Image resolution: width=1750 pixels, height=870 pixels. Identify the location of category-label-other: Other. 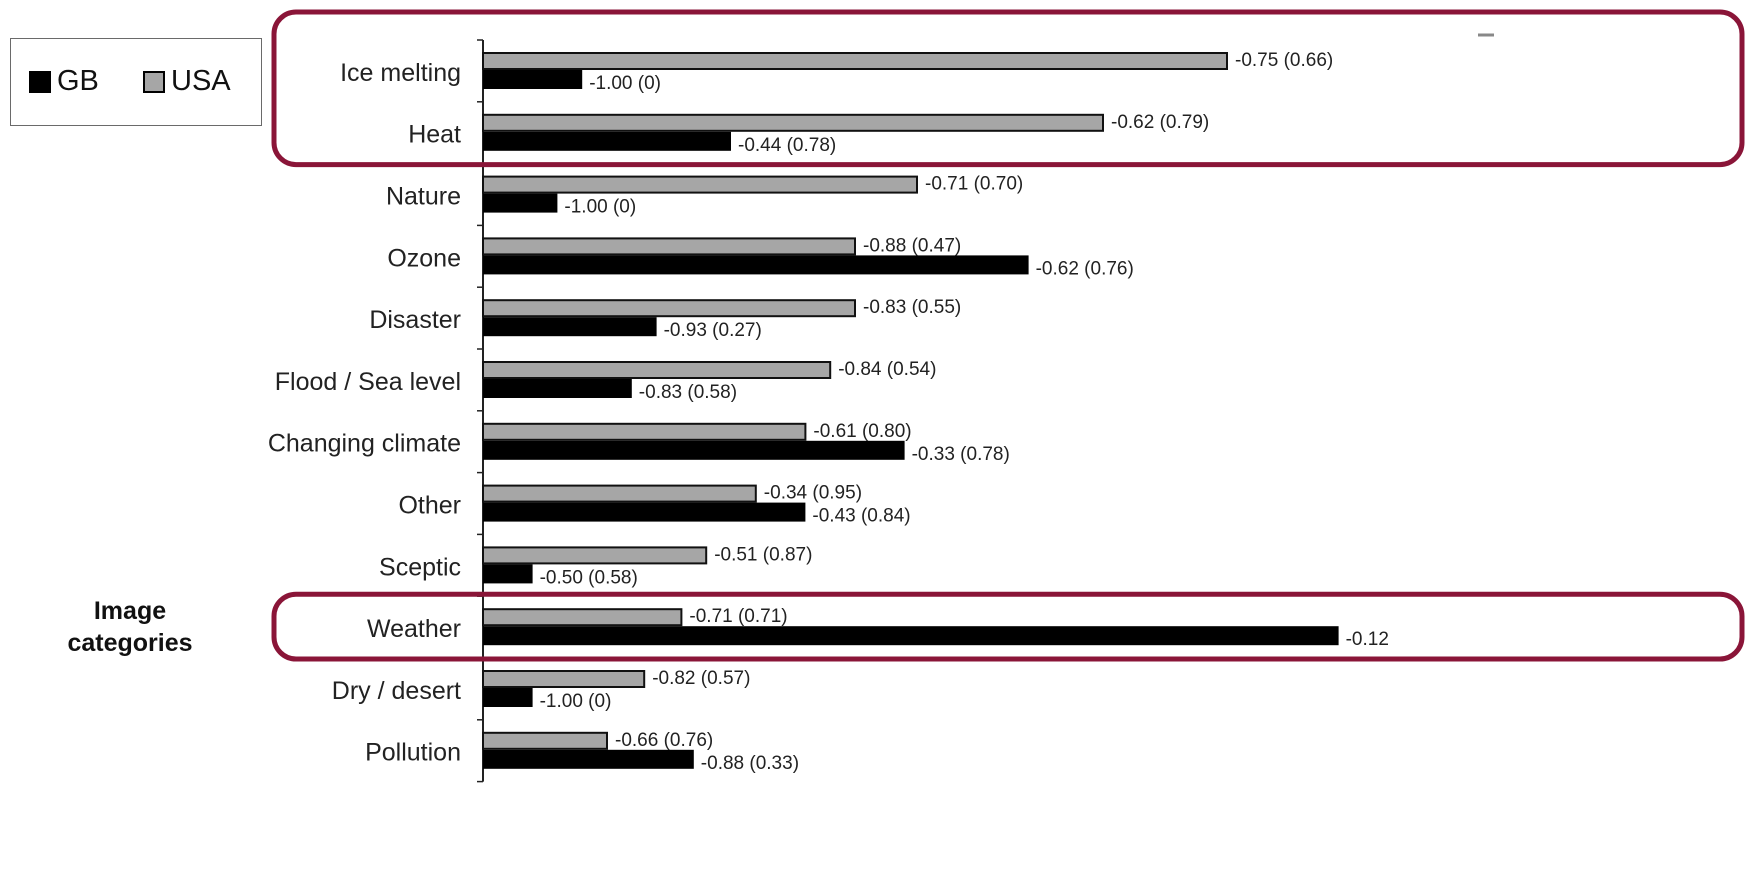
(429, 506).